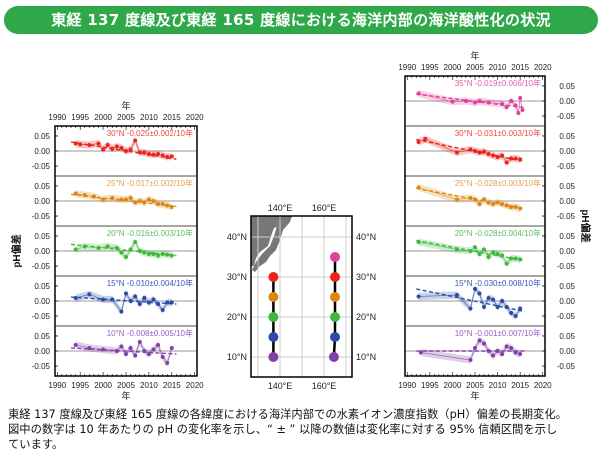 This screenshot has height=465, width=602. I want to click on panel-25n: 25°N -0.017±0.002/10年 0.05 0.00 -0.05, so click(114, 199).